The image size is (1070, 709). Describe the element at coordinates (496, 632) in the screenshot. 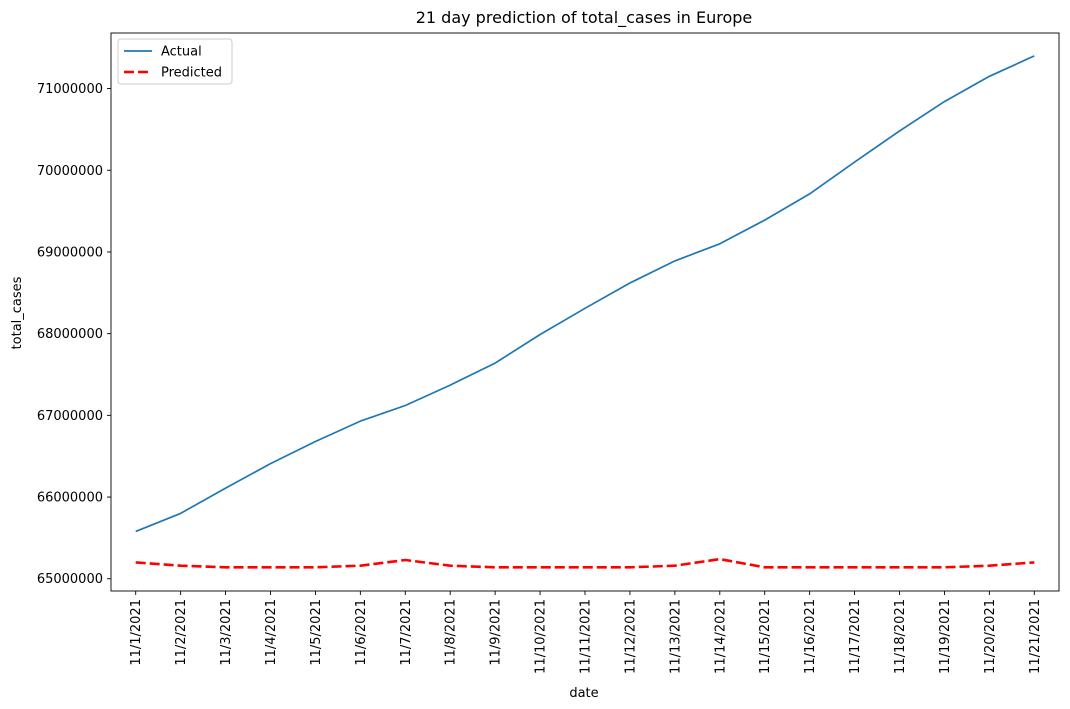

I see `x-tick-label: 11/9/2021` at that location.